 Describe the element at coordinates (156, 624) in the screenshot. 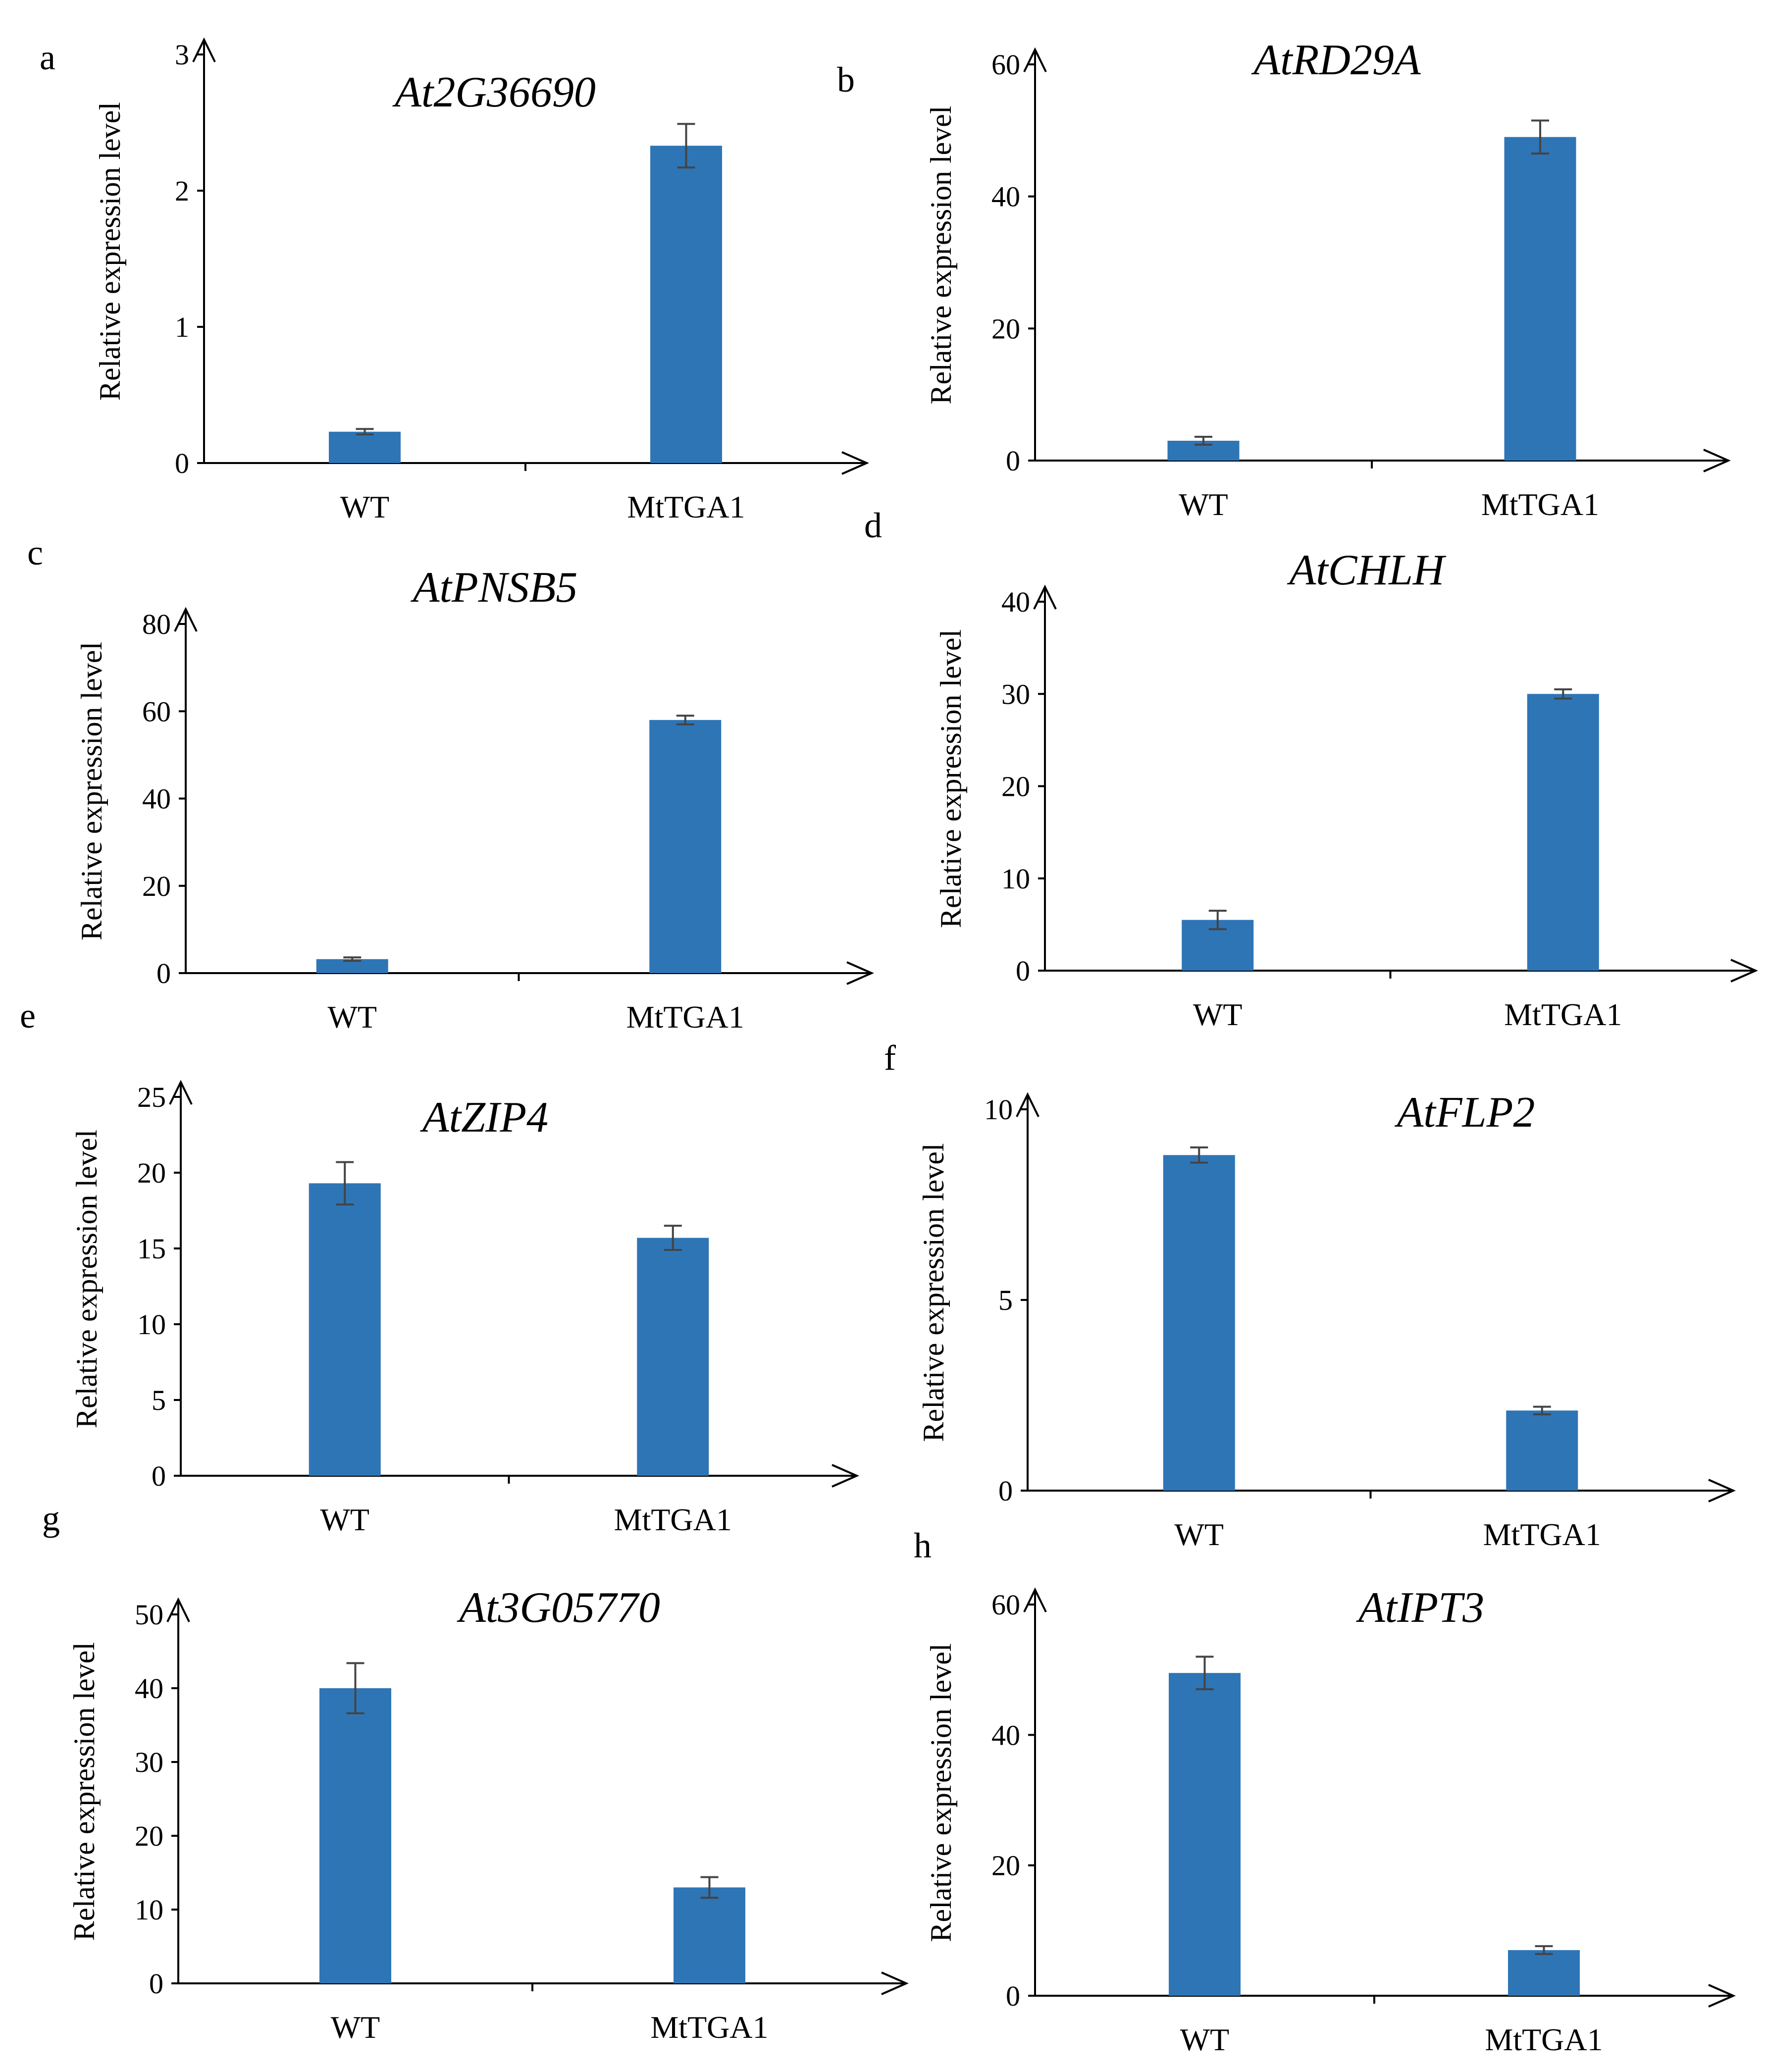

I see `y-tick-label: 80` at that location.